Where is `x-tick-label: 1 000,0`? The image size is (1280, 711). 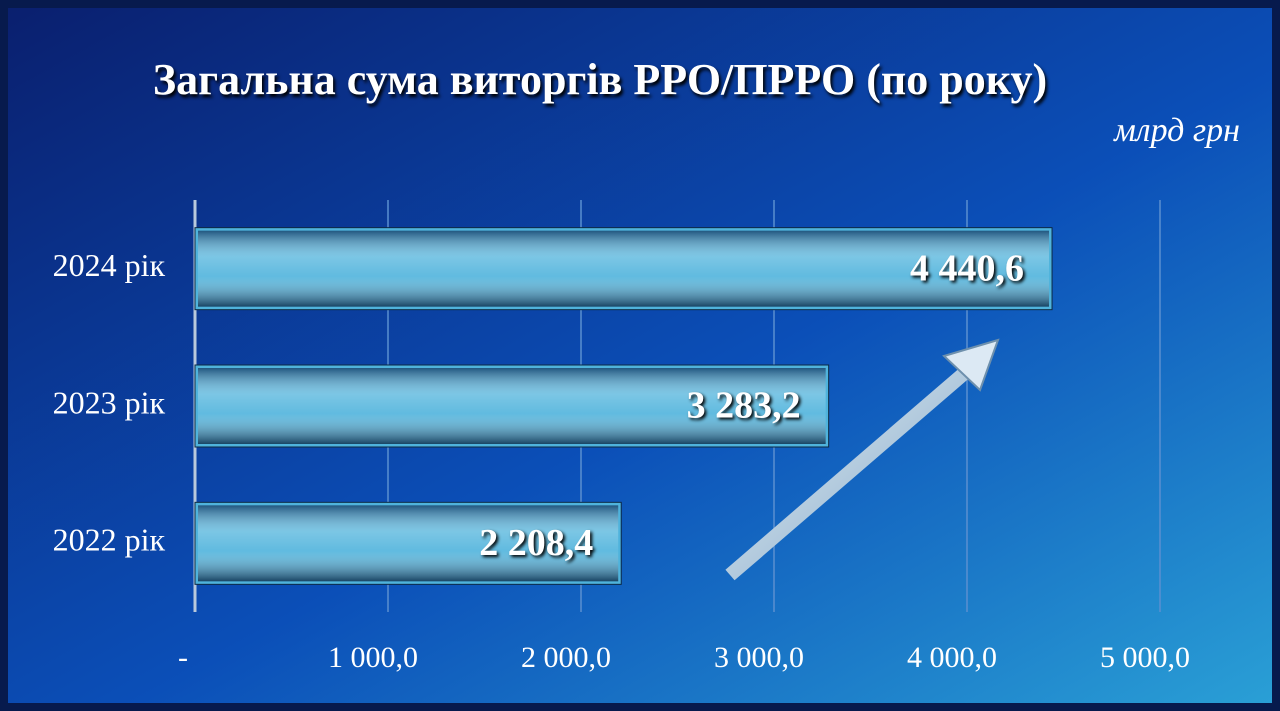 x-tick-label: 1 000,0 is located at coordinates (373, 657).